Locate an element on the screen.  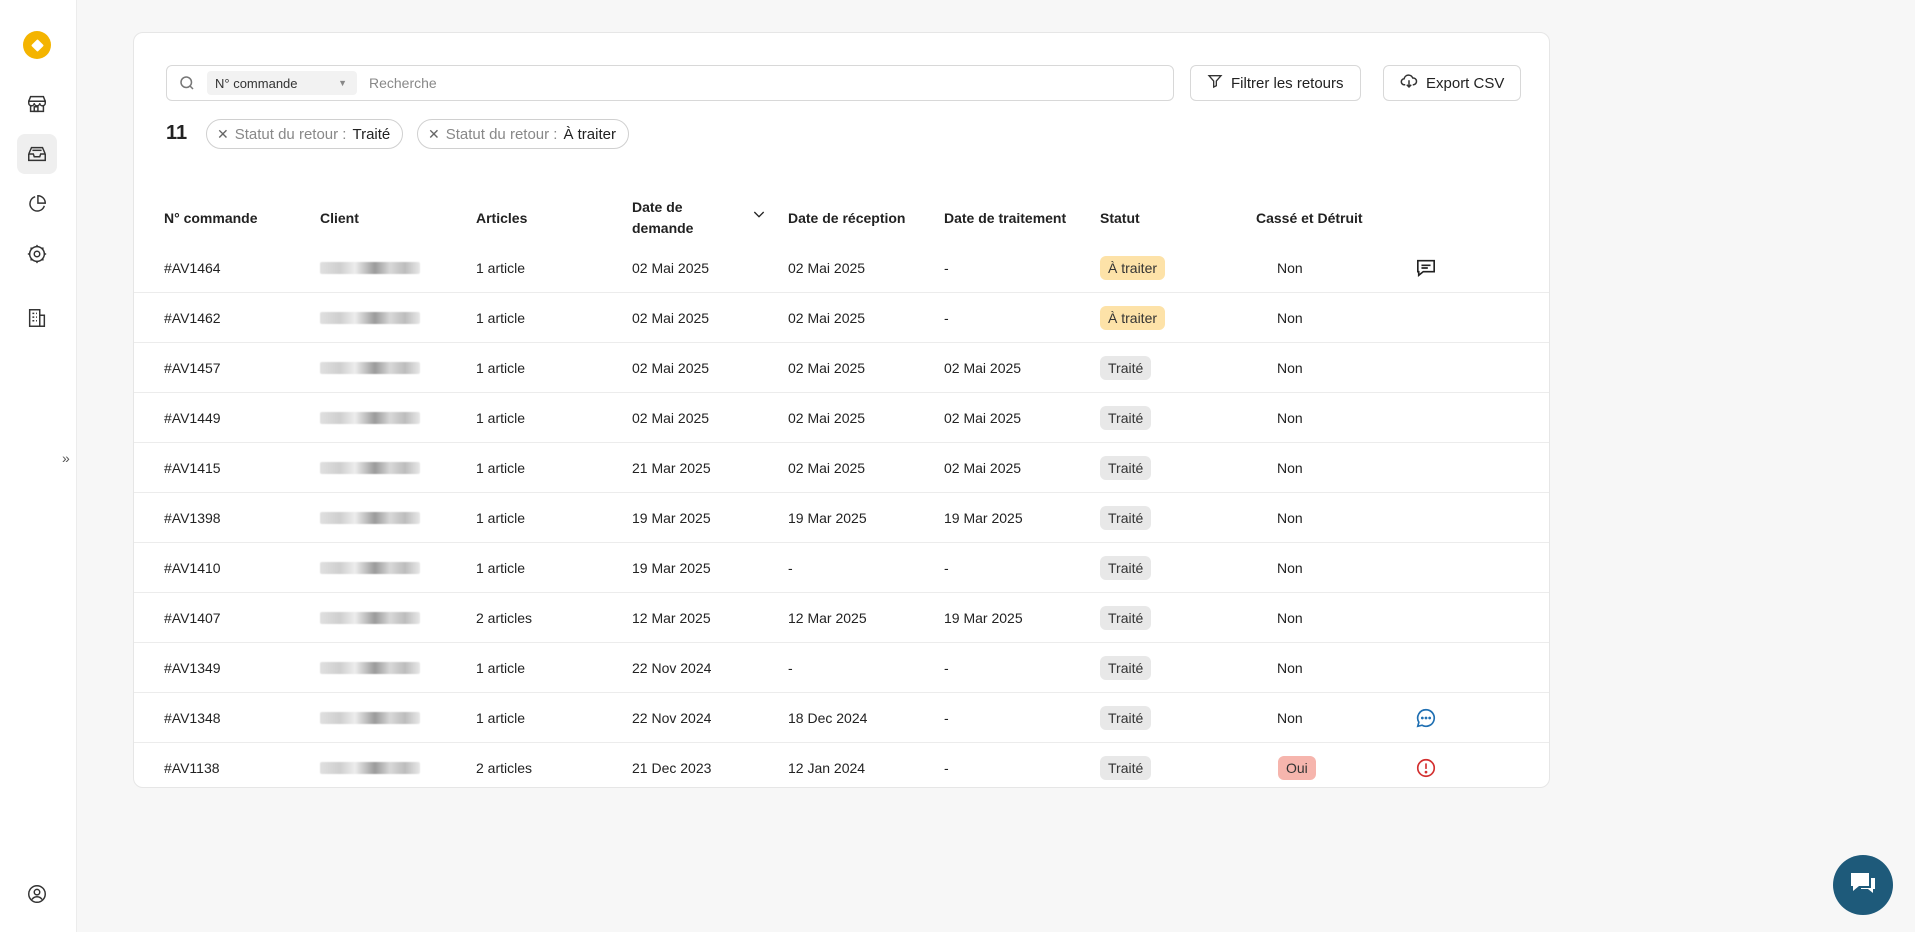
results-count: 11 is located at coordinates (177, 133).